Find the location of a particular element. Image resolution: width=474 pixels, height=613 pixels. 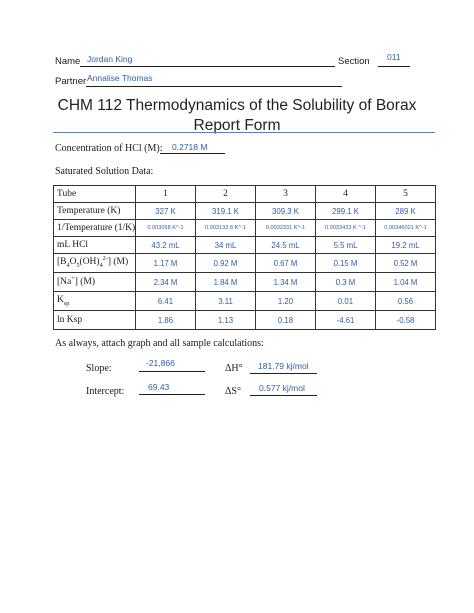

row-label: Temperature (K) is located at coordinates (94, 211).